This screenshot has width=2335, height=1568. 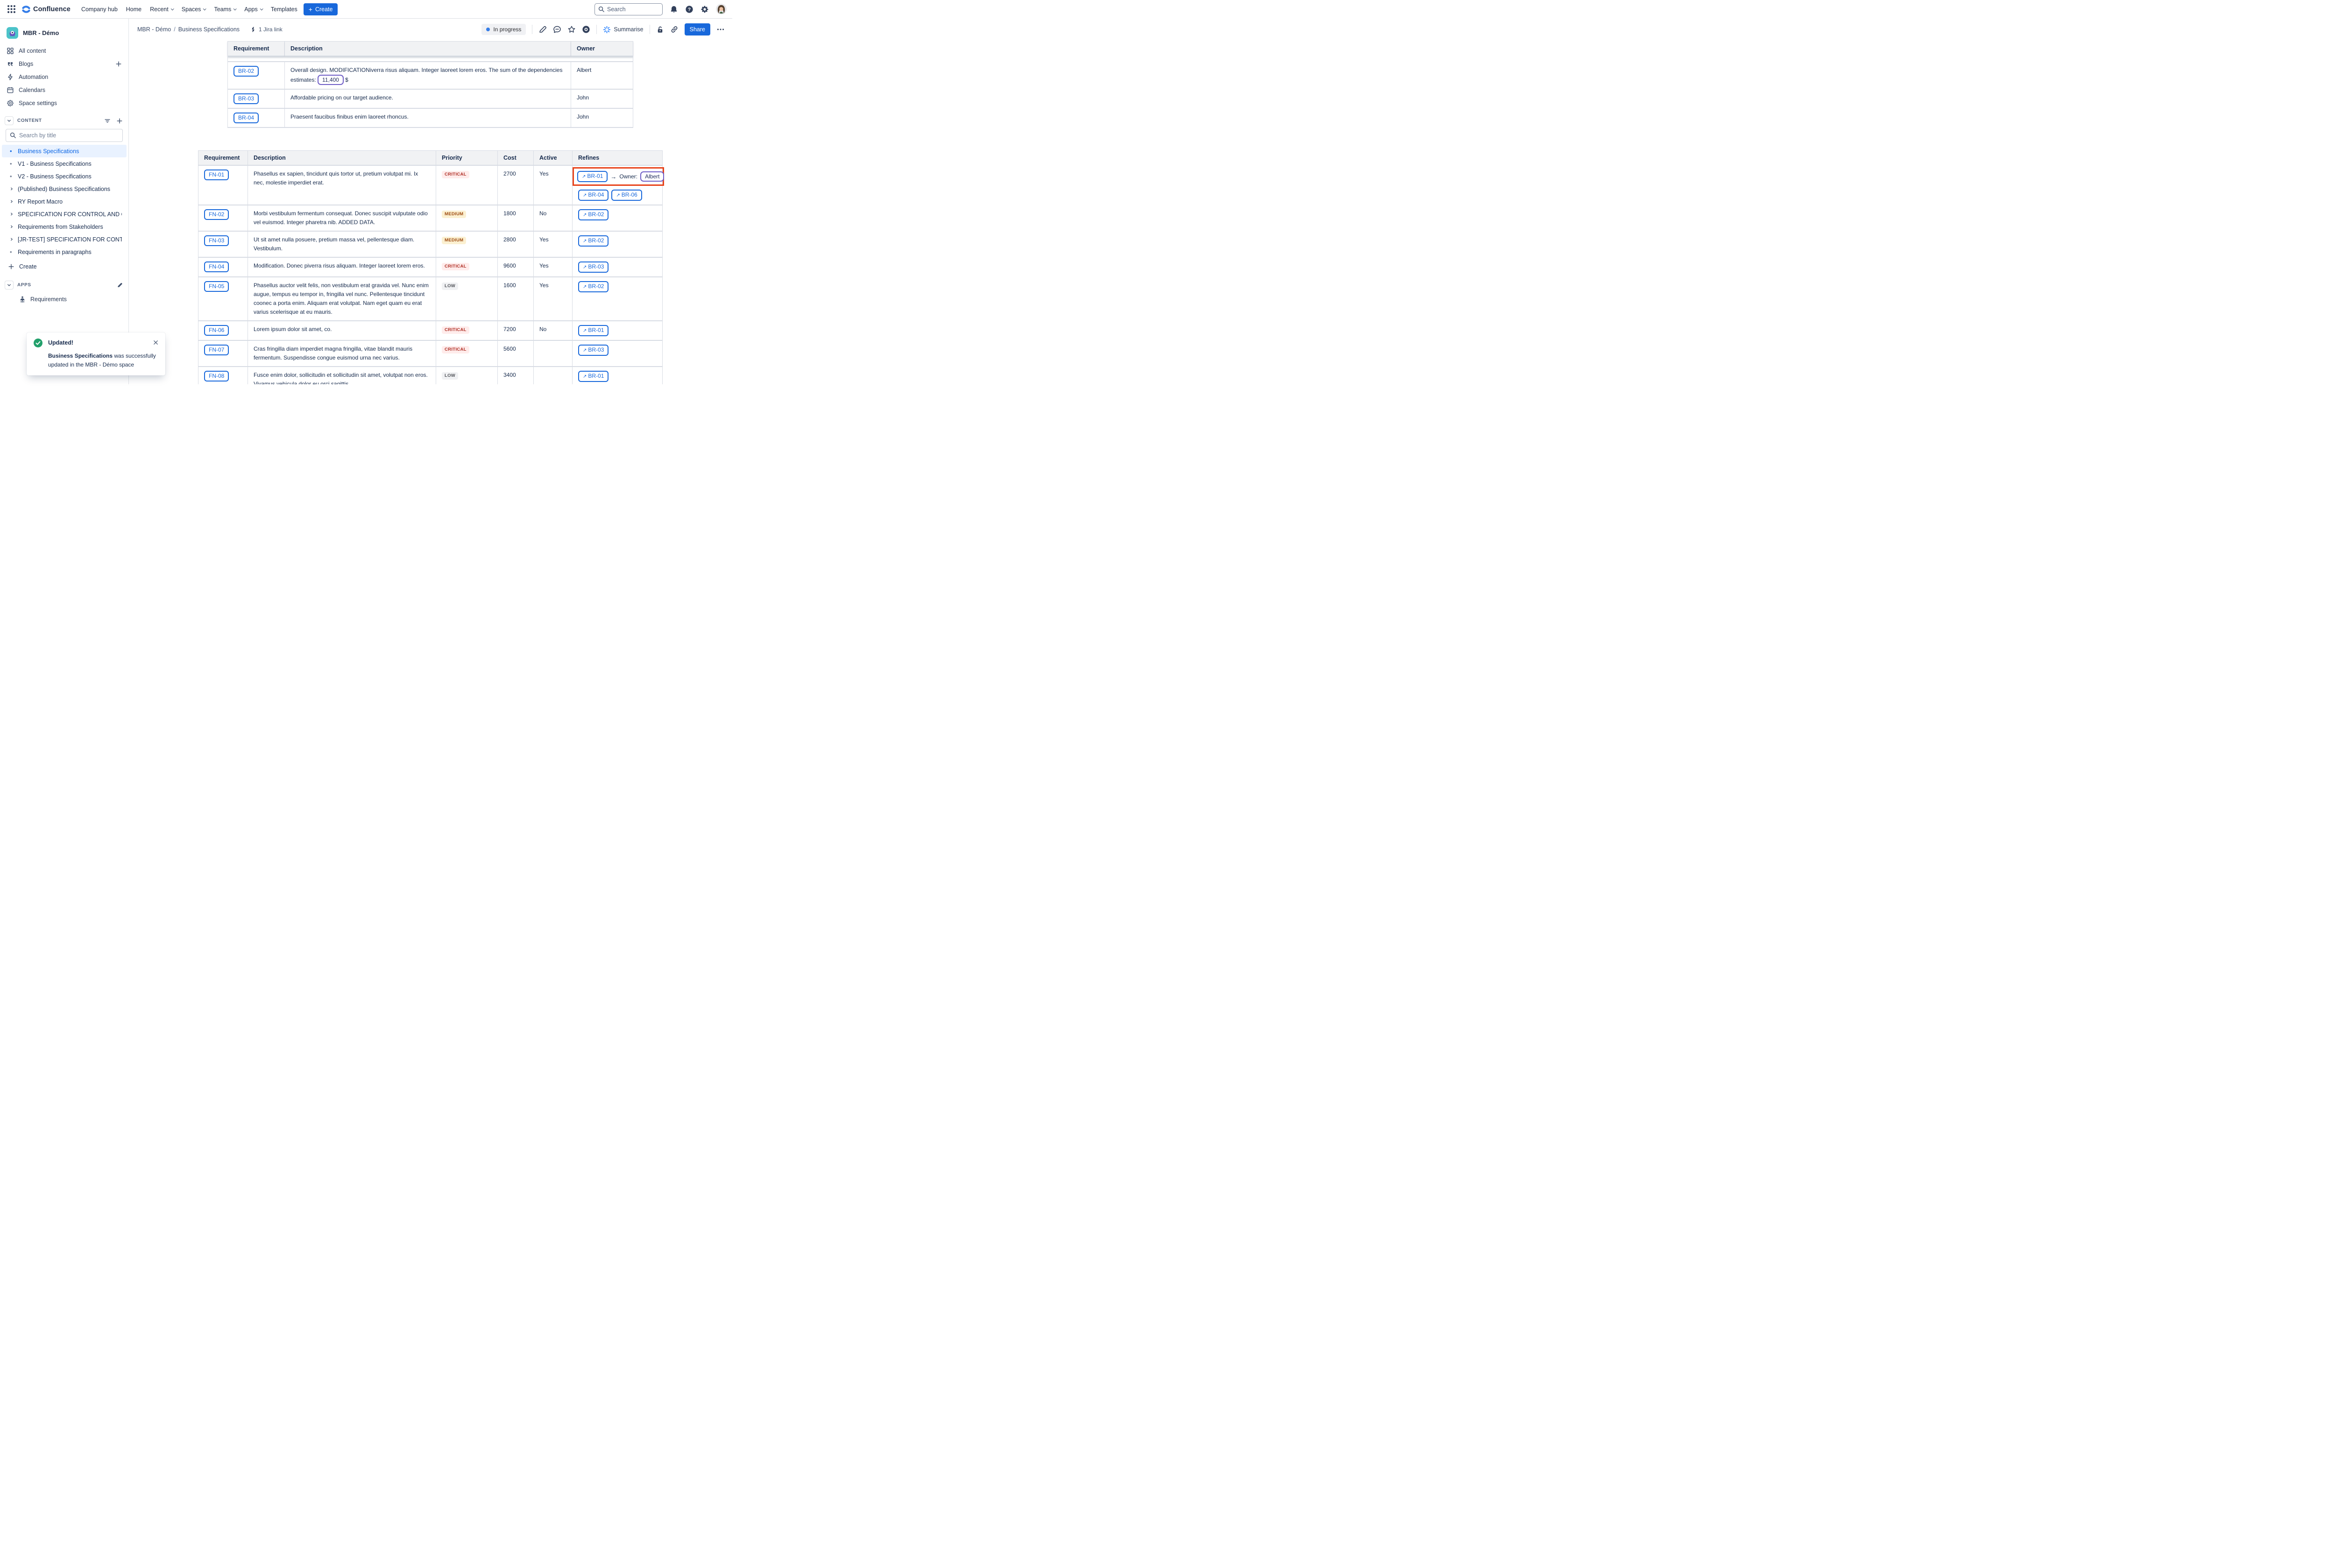 What do you see at coordinates (675, 29) in the screenshot?
I see `copy-link-icon` at bounding box center [675, 29].